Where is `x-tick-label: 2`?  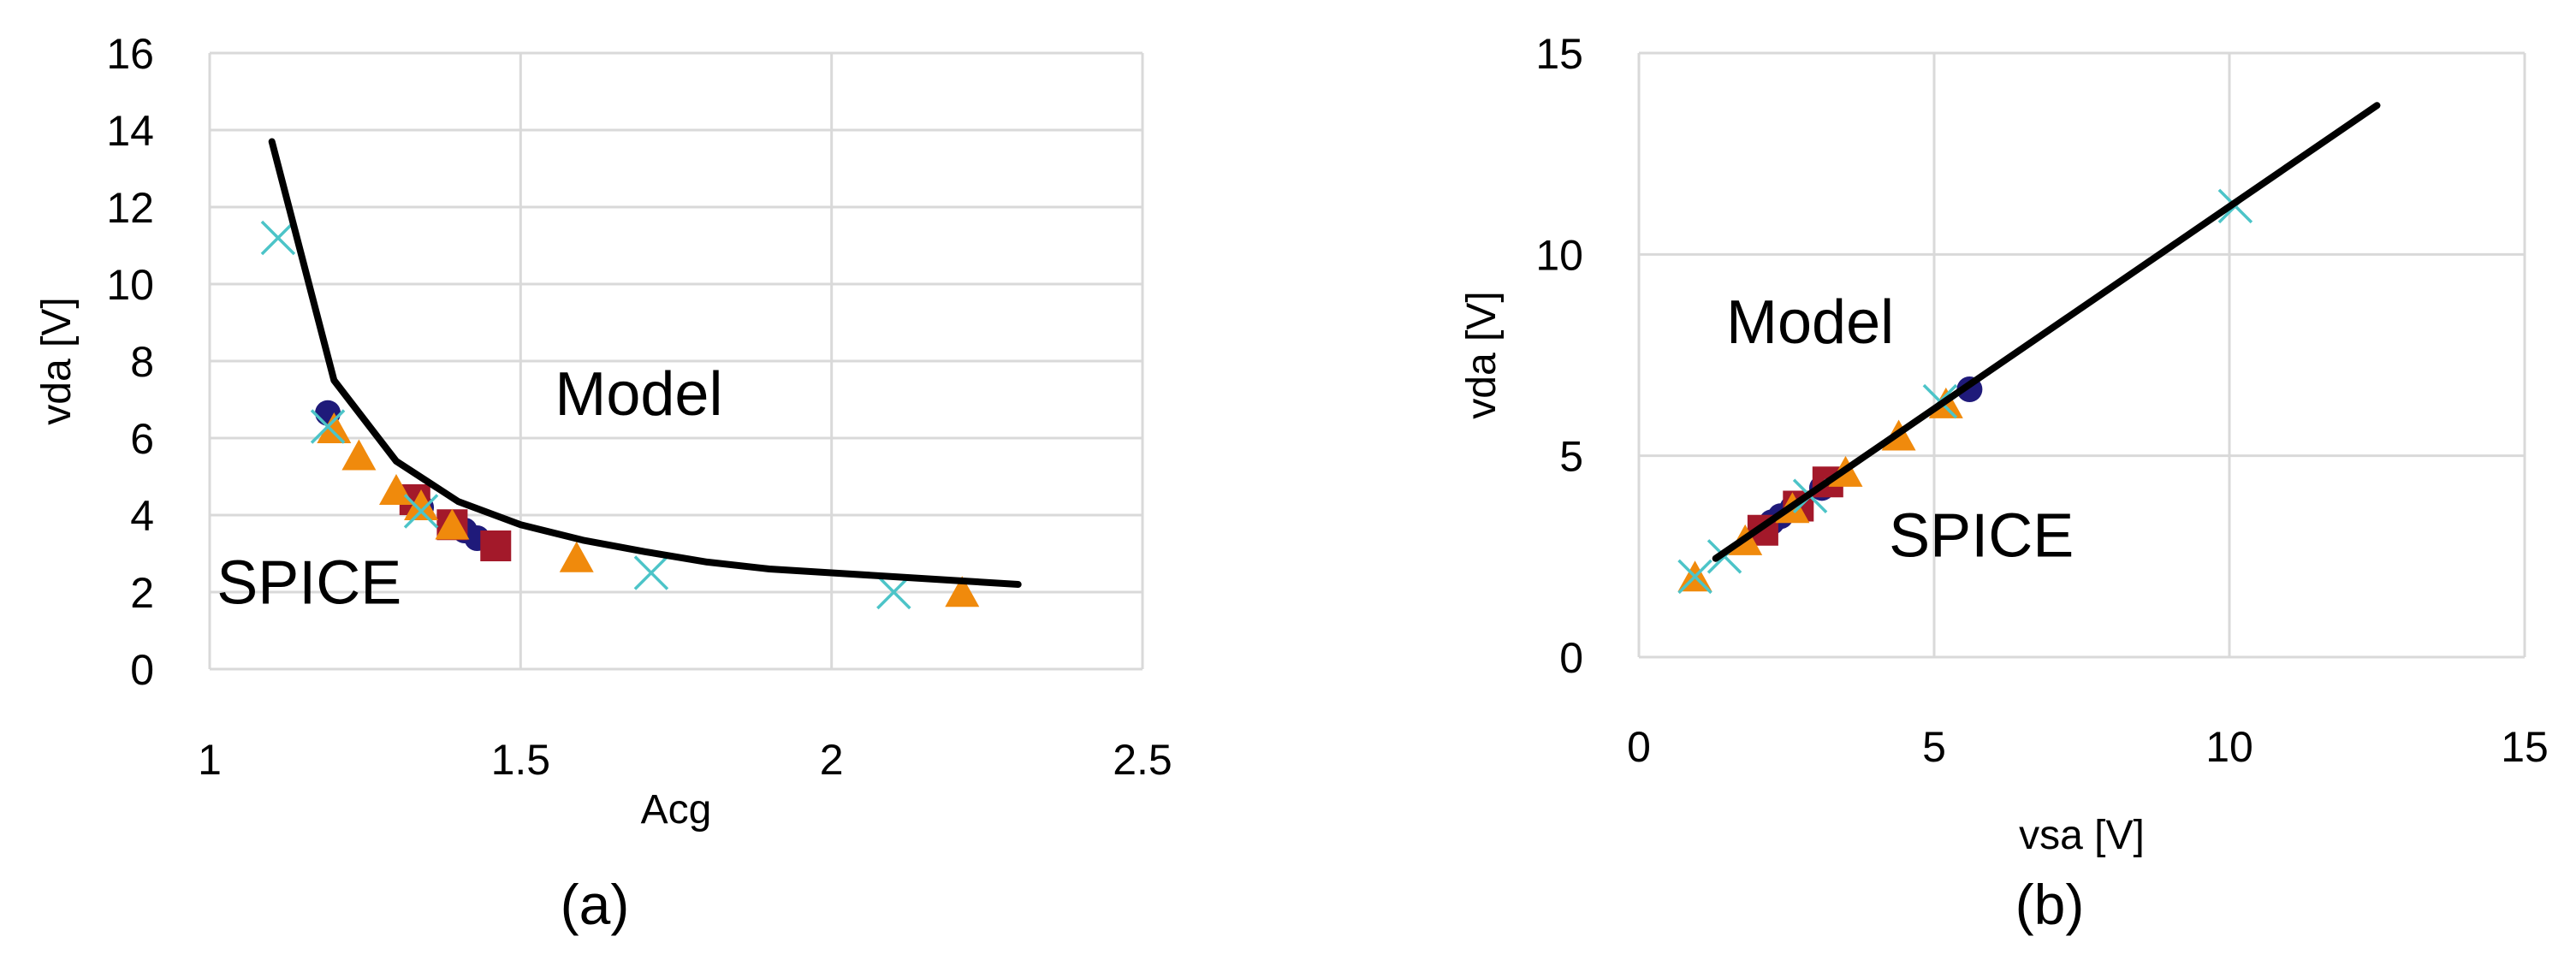 x-tick-label: 2 is located at coordinates (832, 760).